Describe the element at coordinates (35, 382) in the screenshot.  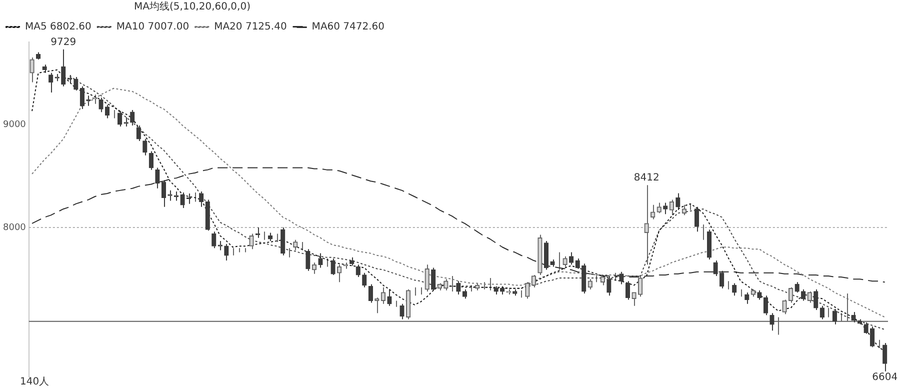
I see `annotation: 140人` at that location.